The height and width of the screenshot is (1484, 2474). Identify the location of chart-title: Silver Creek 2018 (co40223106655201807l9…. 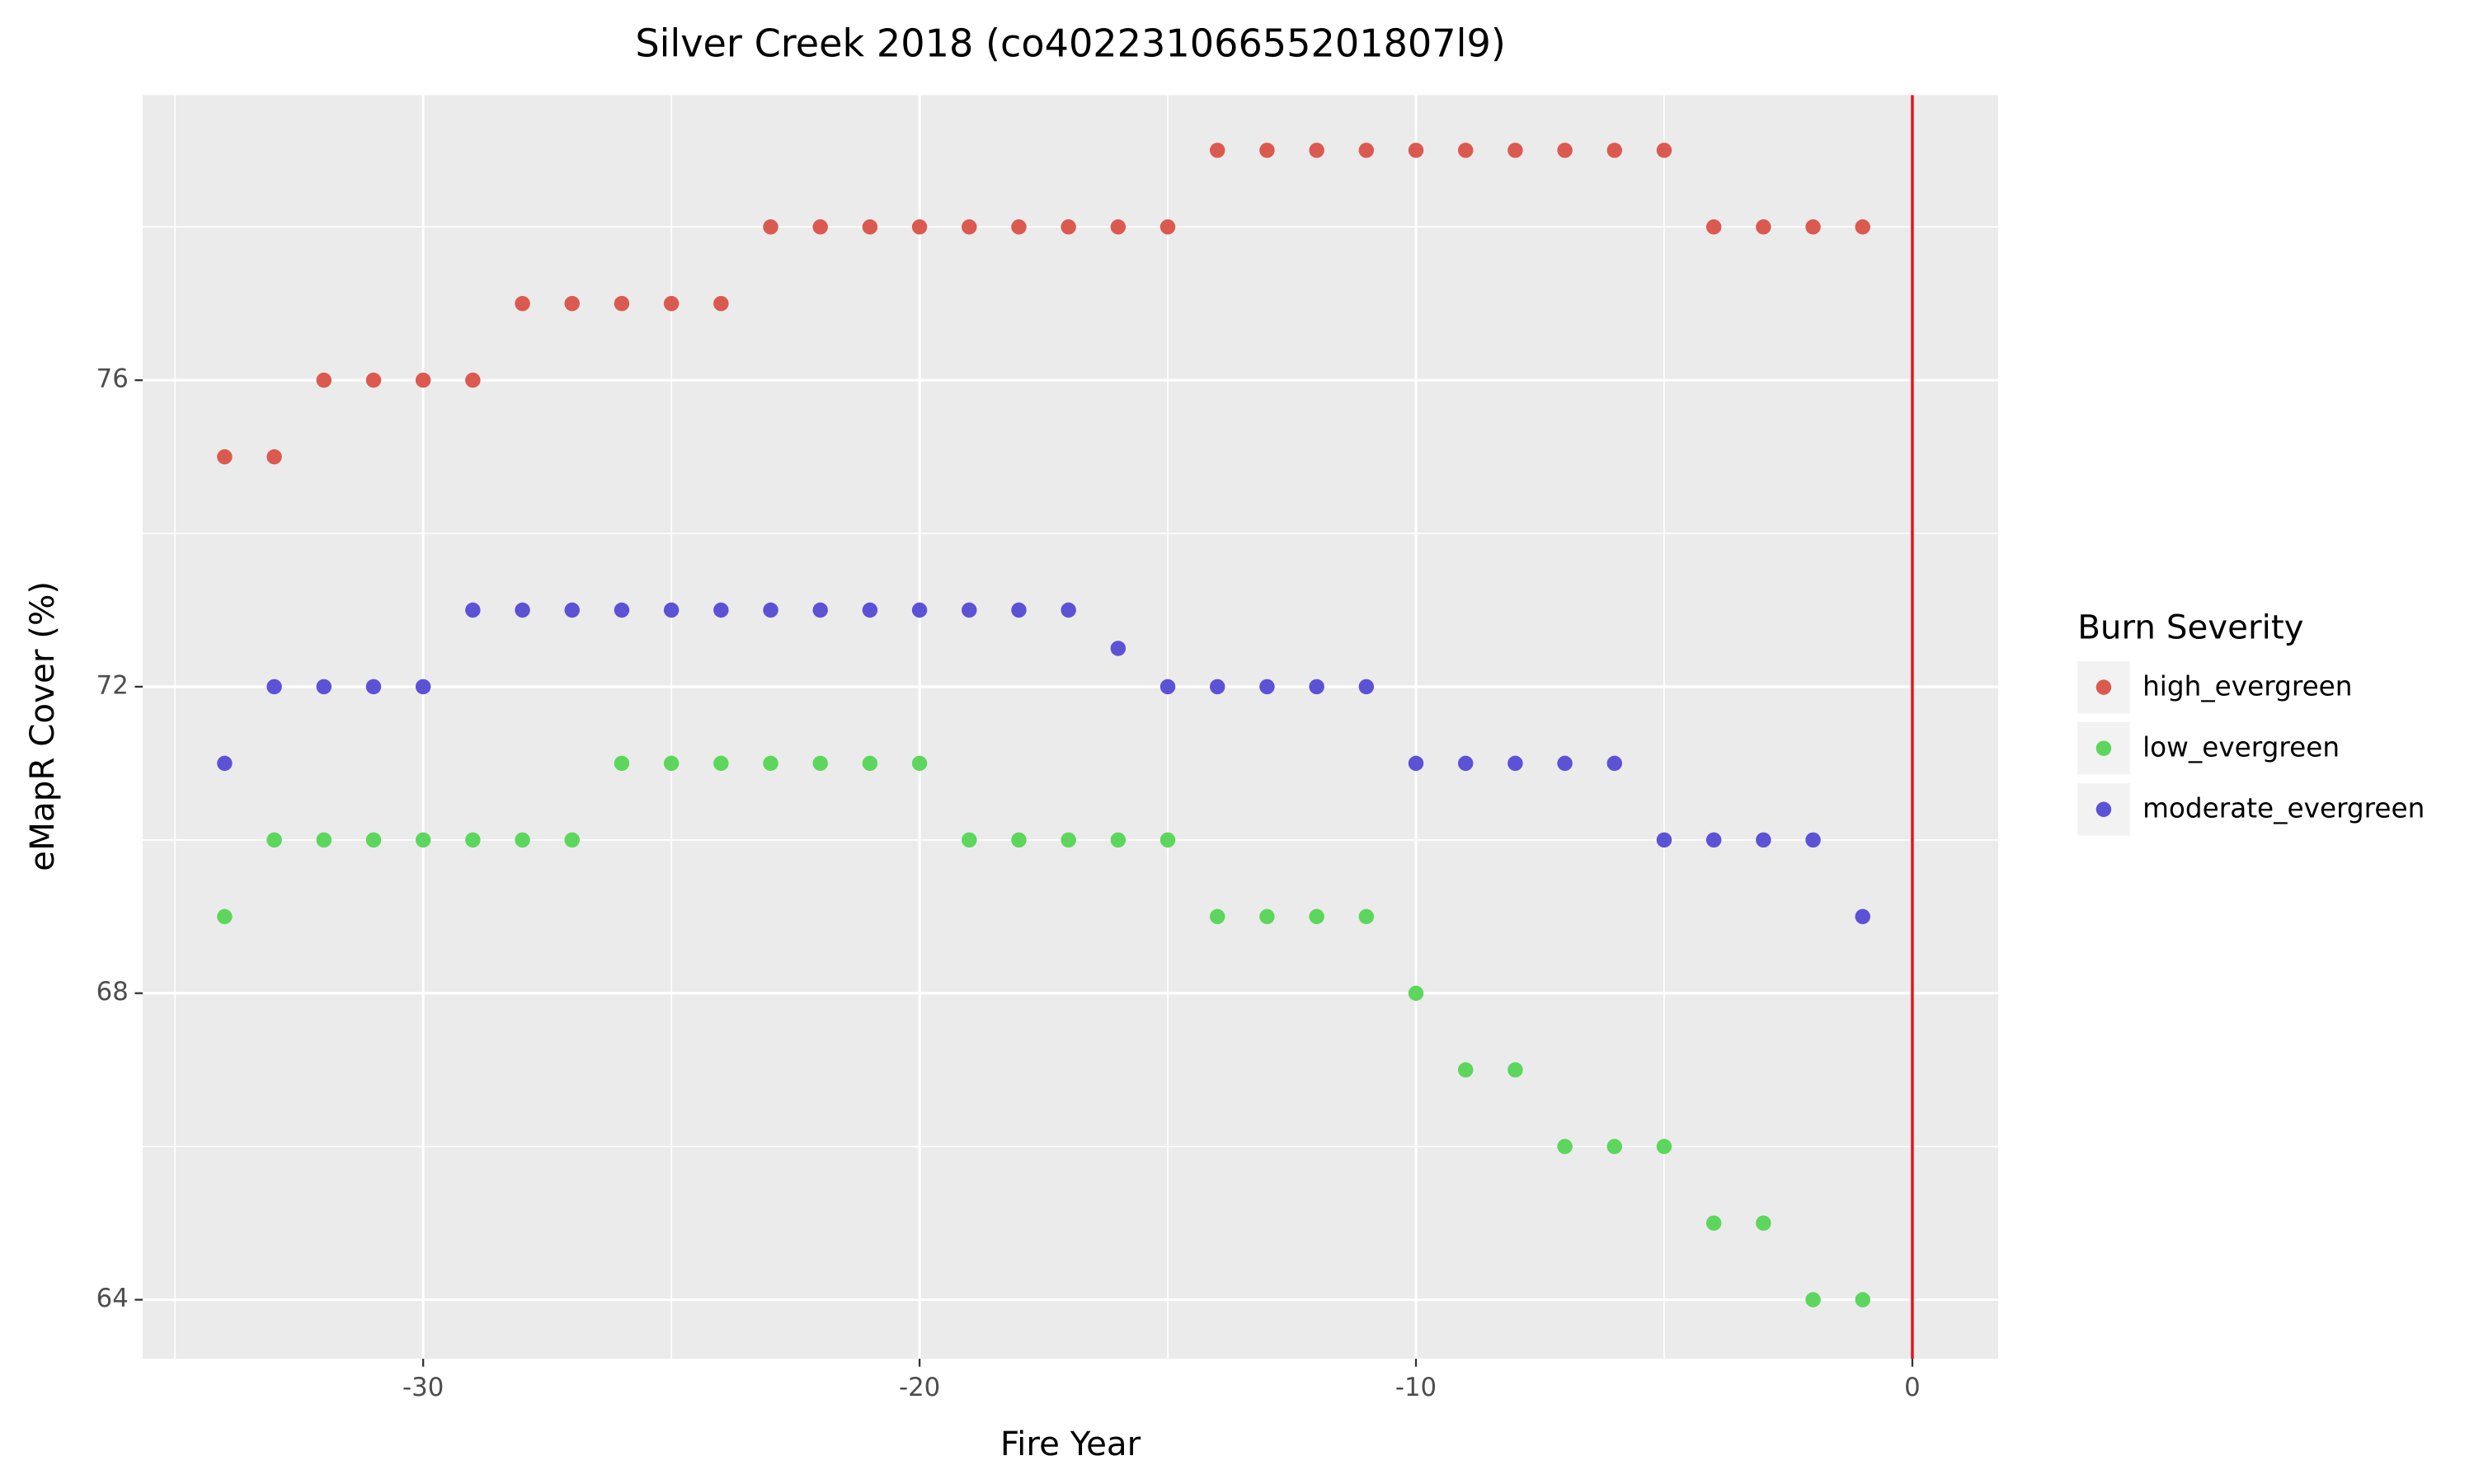
(1070, 43).